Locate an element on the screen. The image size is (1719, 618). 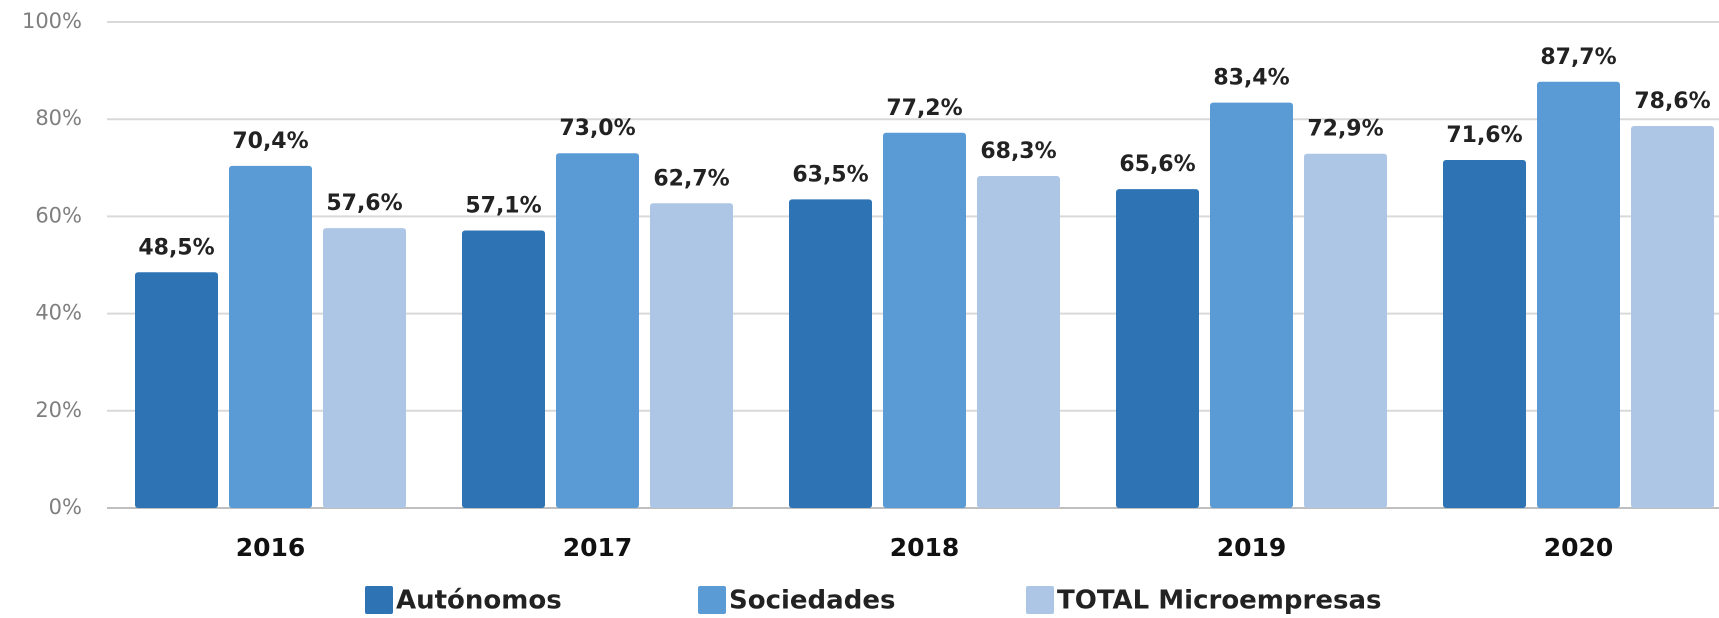
value-label: 68,3% is located at coordinates (1018, 151).